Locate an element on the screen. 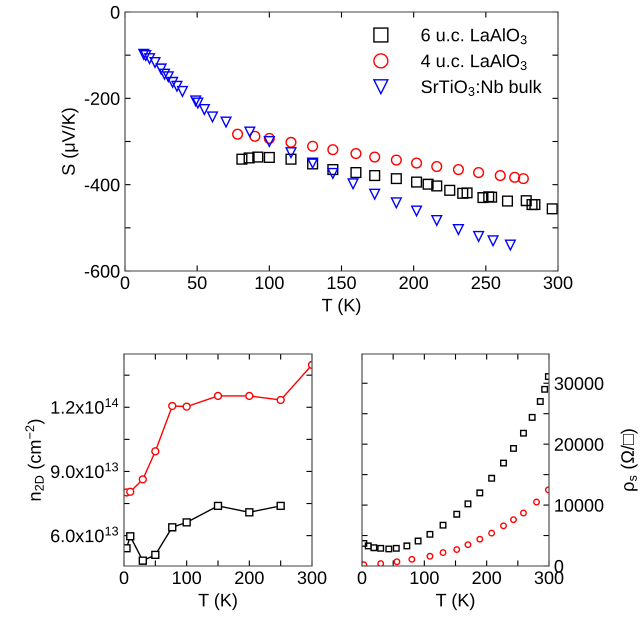 This screenshot has width=643, height=625. y-tick-label: 9.0x10$^{13}$ is located at coordinates (84, 470).